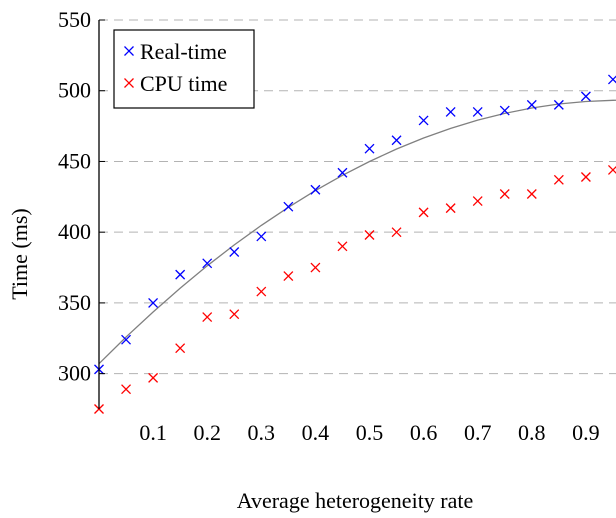 The width and height of the screenshot is (616, 518). I want to click on y-tick-label: 350, so click(74, 302).